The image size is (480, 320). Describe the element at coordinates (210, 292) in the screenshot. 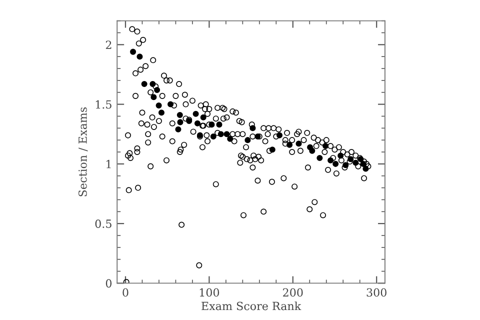

I see `x-tick-label: 100` at that location.